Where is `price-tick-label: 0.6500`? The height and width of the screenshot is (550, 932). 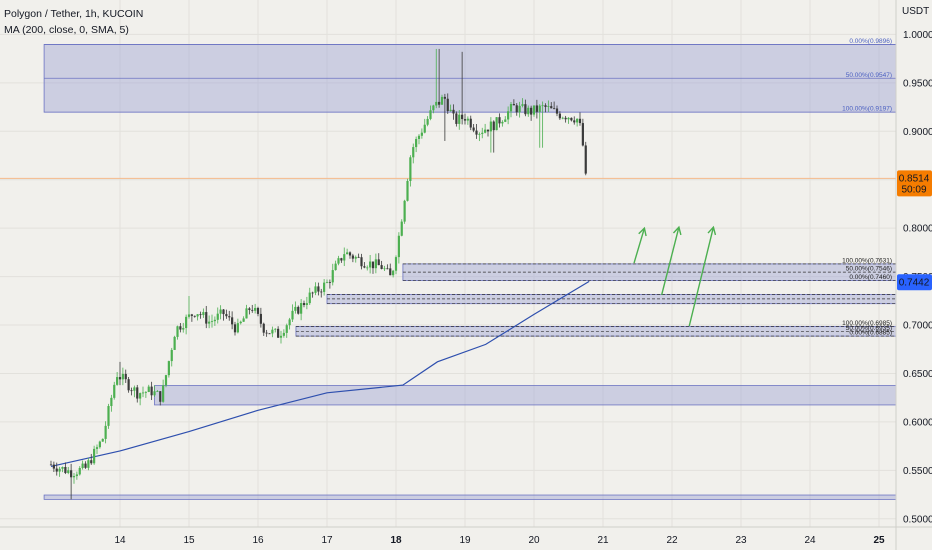
price-tick-label: 0.6500 is located at coordinates (917, 374).